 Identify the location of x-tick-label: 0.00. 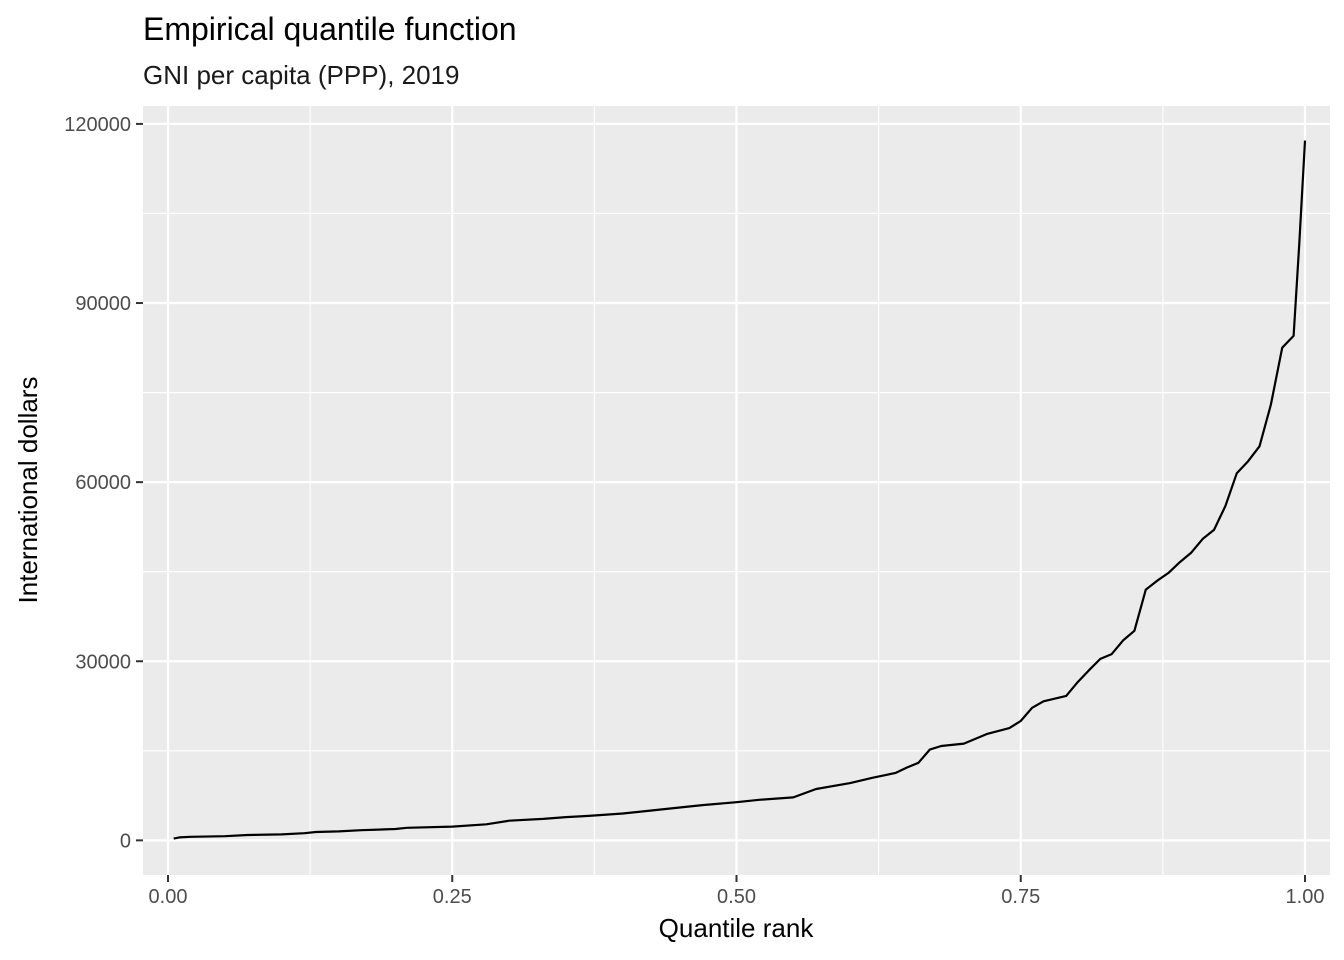
(168, 897).